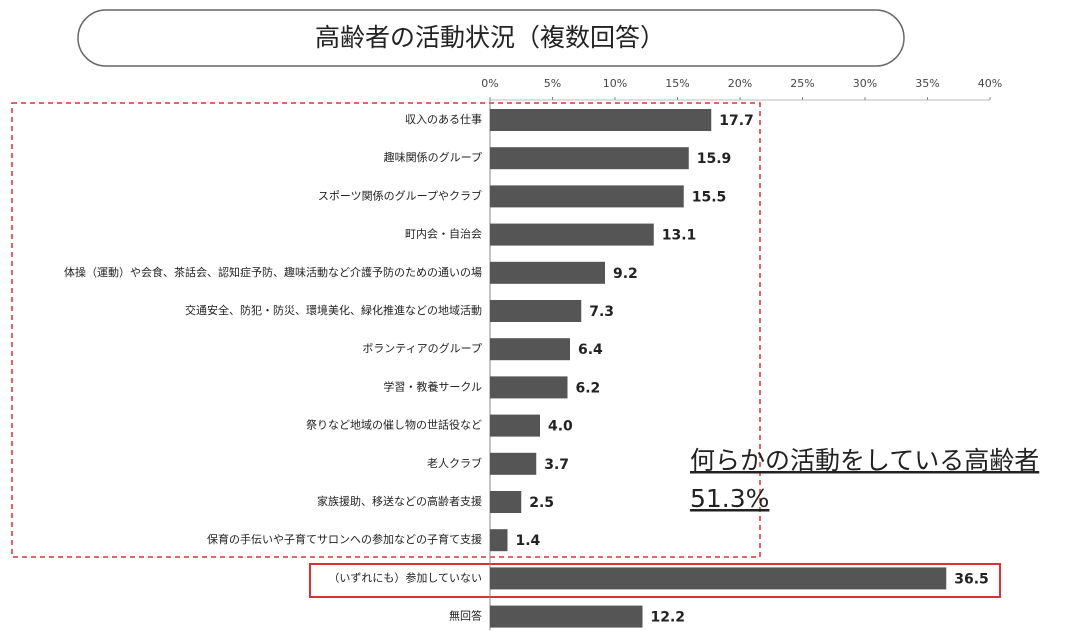  Describe the element at coordinates (528, 541) in the screenshot. I see `value-label: 1.4` at that location.